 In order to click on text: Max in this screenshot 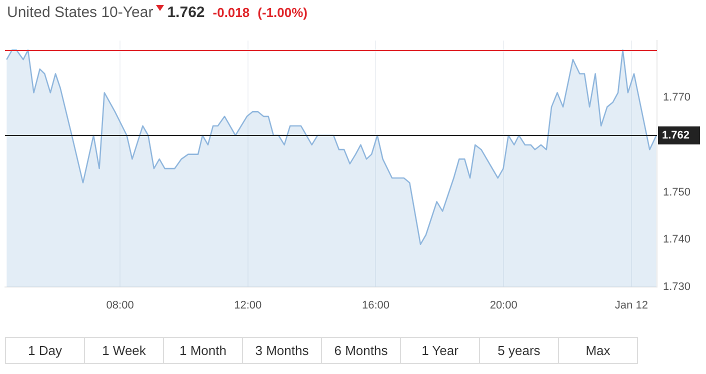, I will do `click(598, 350)`.